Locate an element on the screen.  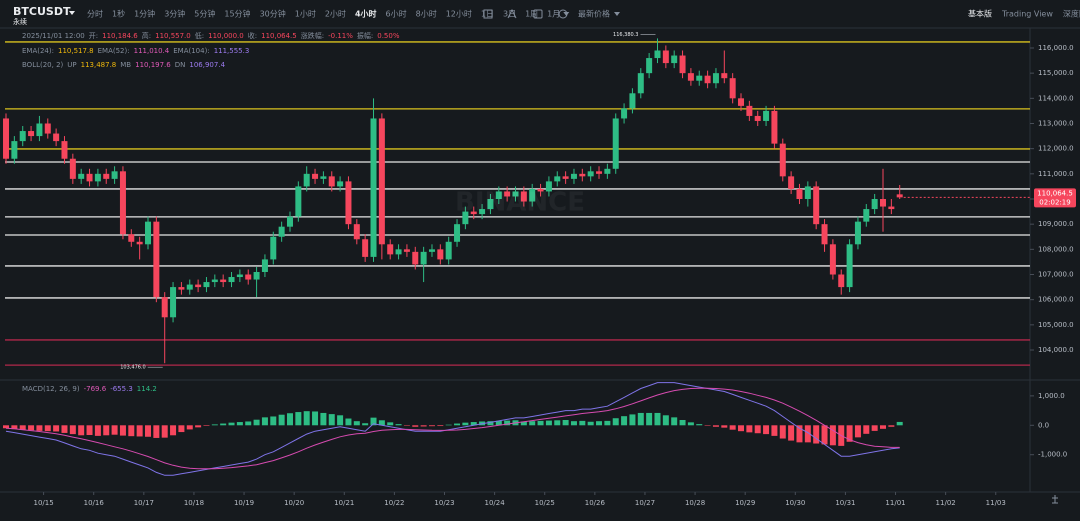
price-type: 最新价格 is located at coordinates (594, 14).